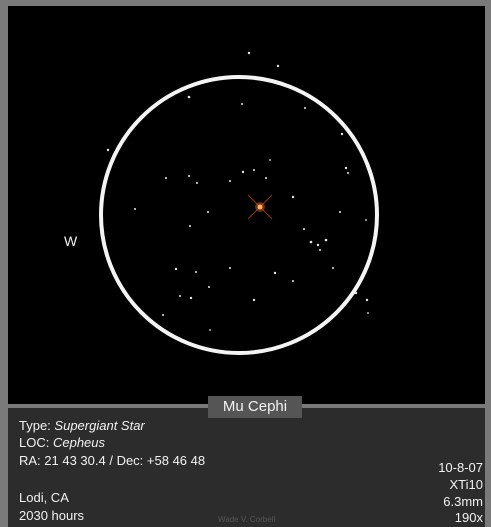 The width and height of the screenshot is (491, 527). I want to click on type: Supergiant Star, so click(99, 425).